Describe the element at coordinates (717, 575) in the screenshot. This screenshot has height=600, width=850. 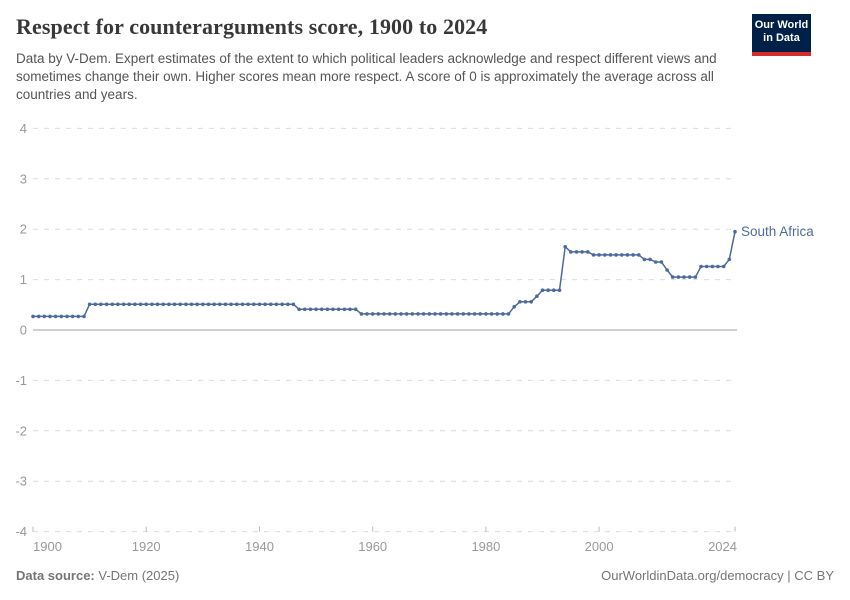
I see `credit-link: OurWorldinData.org/democracy | CC BY` at that location.